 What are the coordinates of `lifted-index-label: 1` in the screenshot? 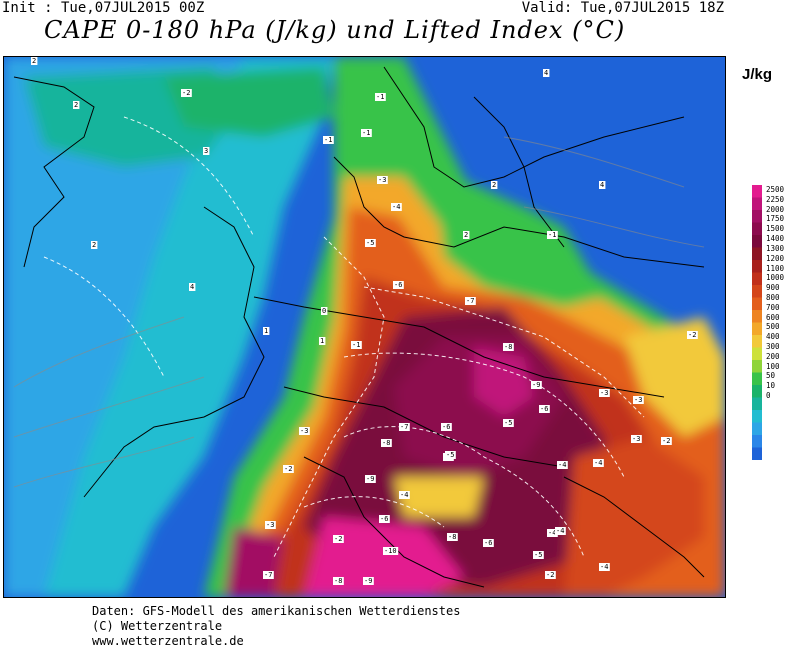 It's located at (322, 341).